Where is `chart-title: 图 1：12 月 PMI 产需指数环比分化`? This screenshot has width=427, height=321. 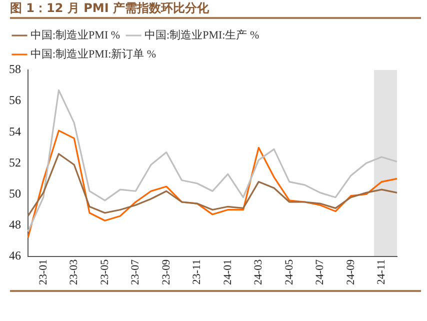 chart-title: 图 1：12 月 PMI 产需指数环比分化 is located at coordinates (109, 8).